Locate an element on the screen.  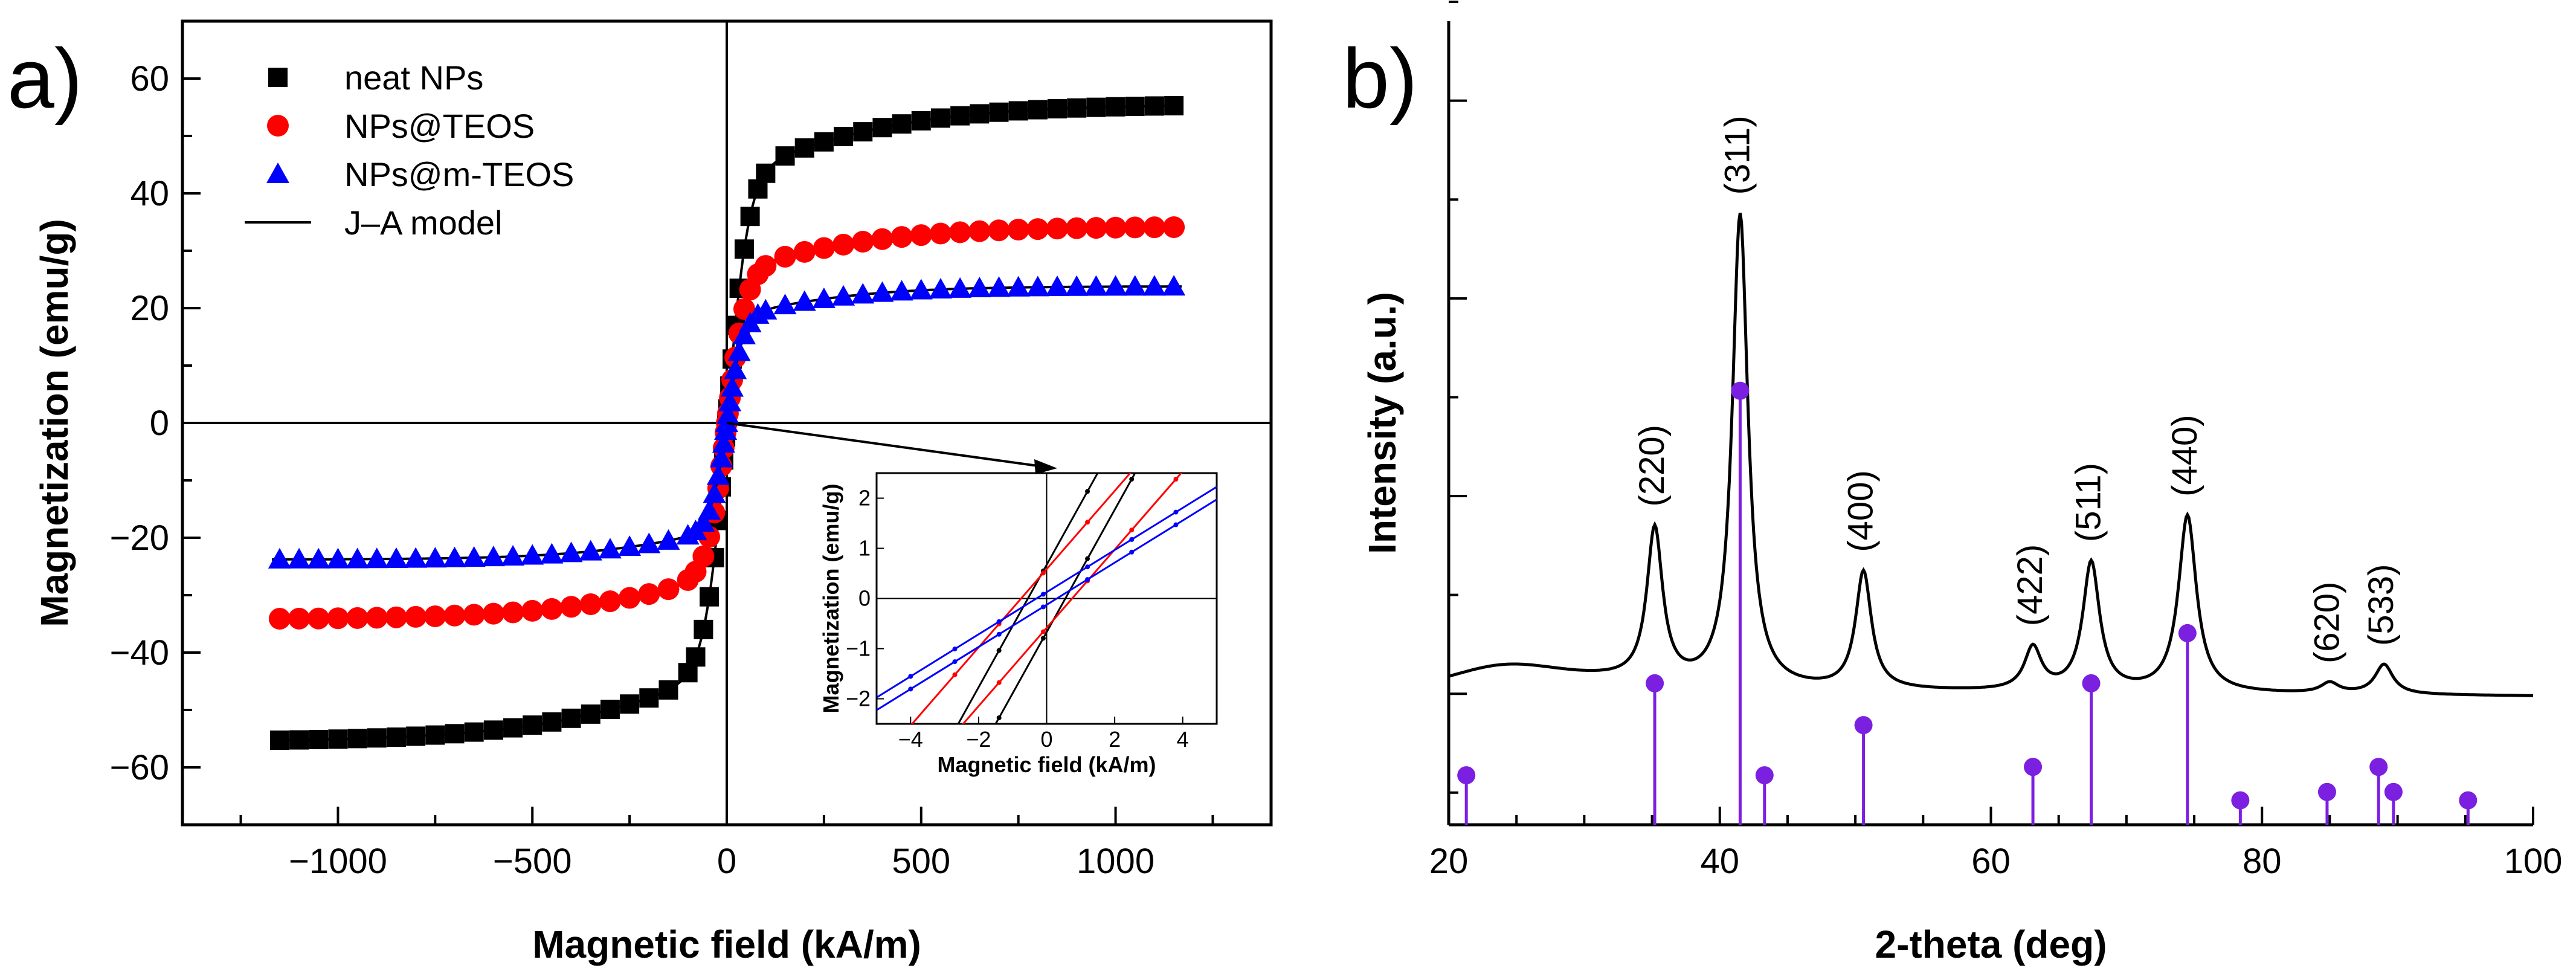
legend-label: NPs@TEOS is located at coordinates (439, 126).